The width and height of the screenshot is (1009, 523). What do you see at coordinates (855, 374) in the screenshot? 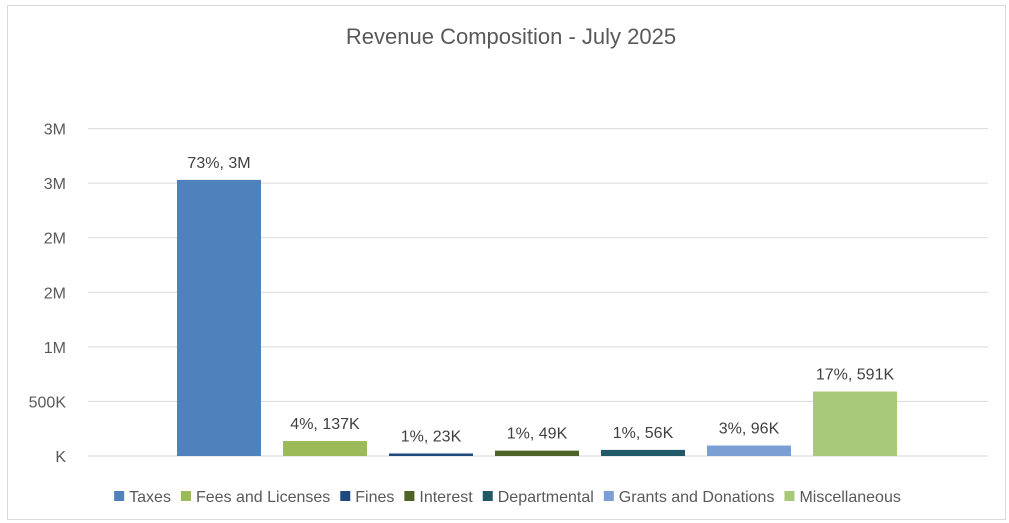
I see `data-label: 17%, 591K` at bounding box center [855, 374].